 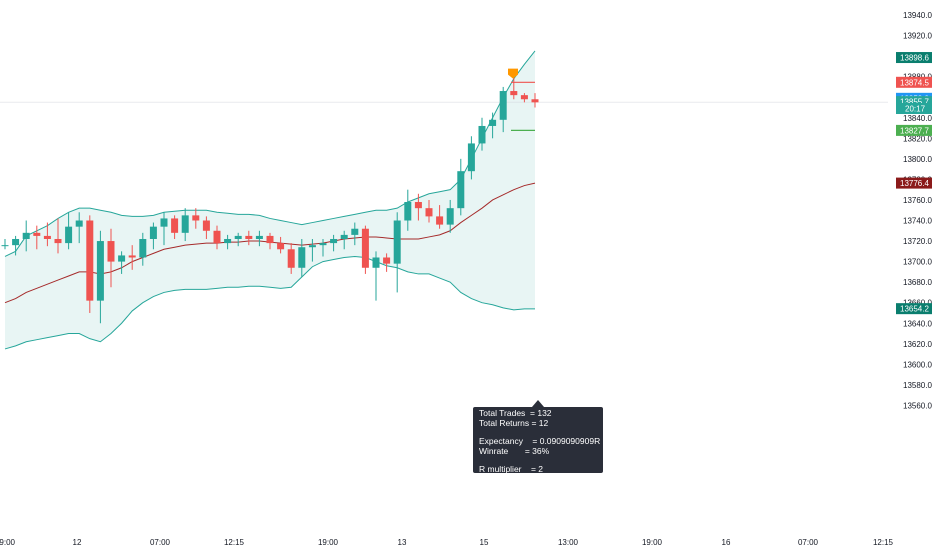 I want to click on expectancy-stat: Expectancy = 0.0909090909R, so click(x=540, y=441).